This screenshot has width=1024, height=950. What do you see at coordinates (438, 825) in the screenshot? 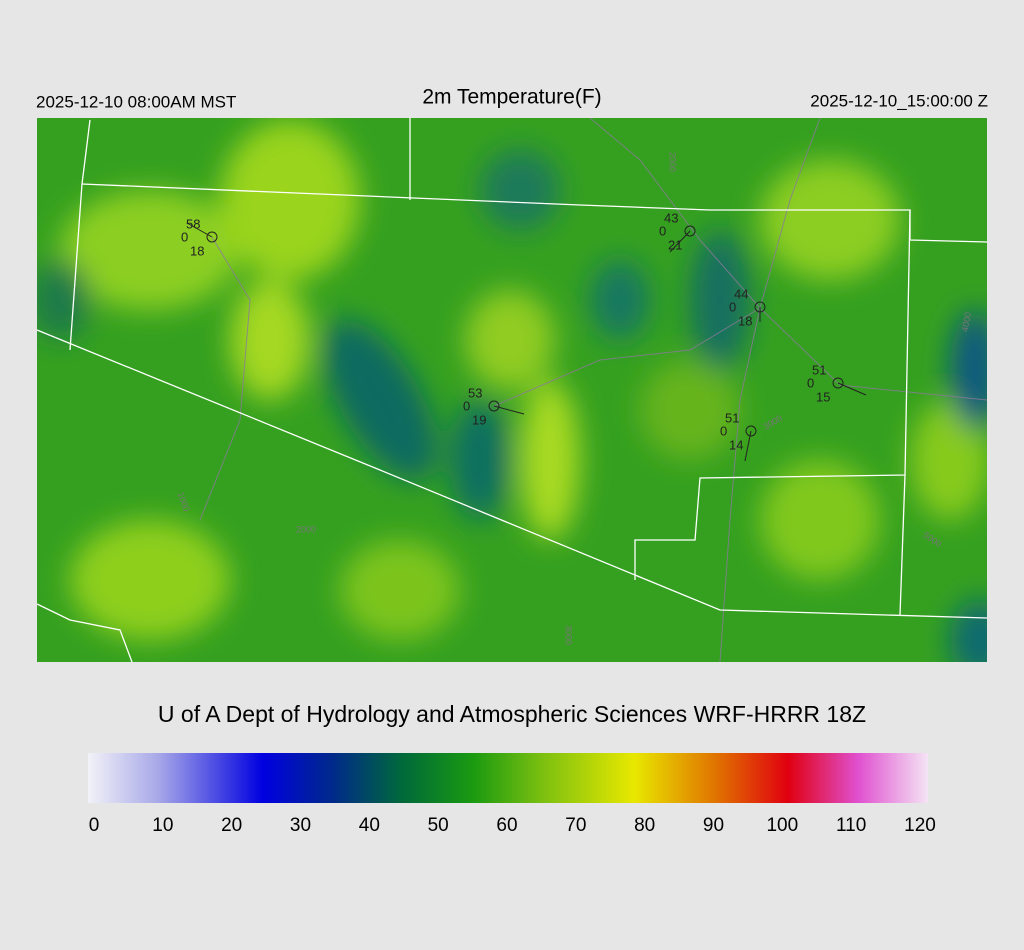
I see `colorbar-tick-label: 50` at bounding box center [438, 825].